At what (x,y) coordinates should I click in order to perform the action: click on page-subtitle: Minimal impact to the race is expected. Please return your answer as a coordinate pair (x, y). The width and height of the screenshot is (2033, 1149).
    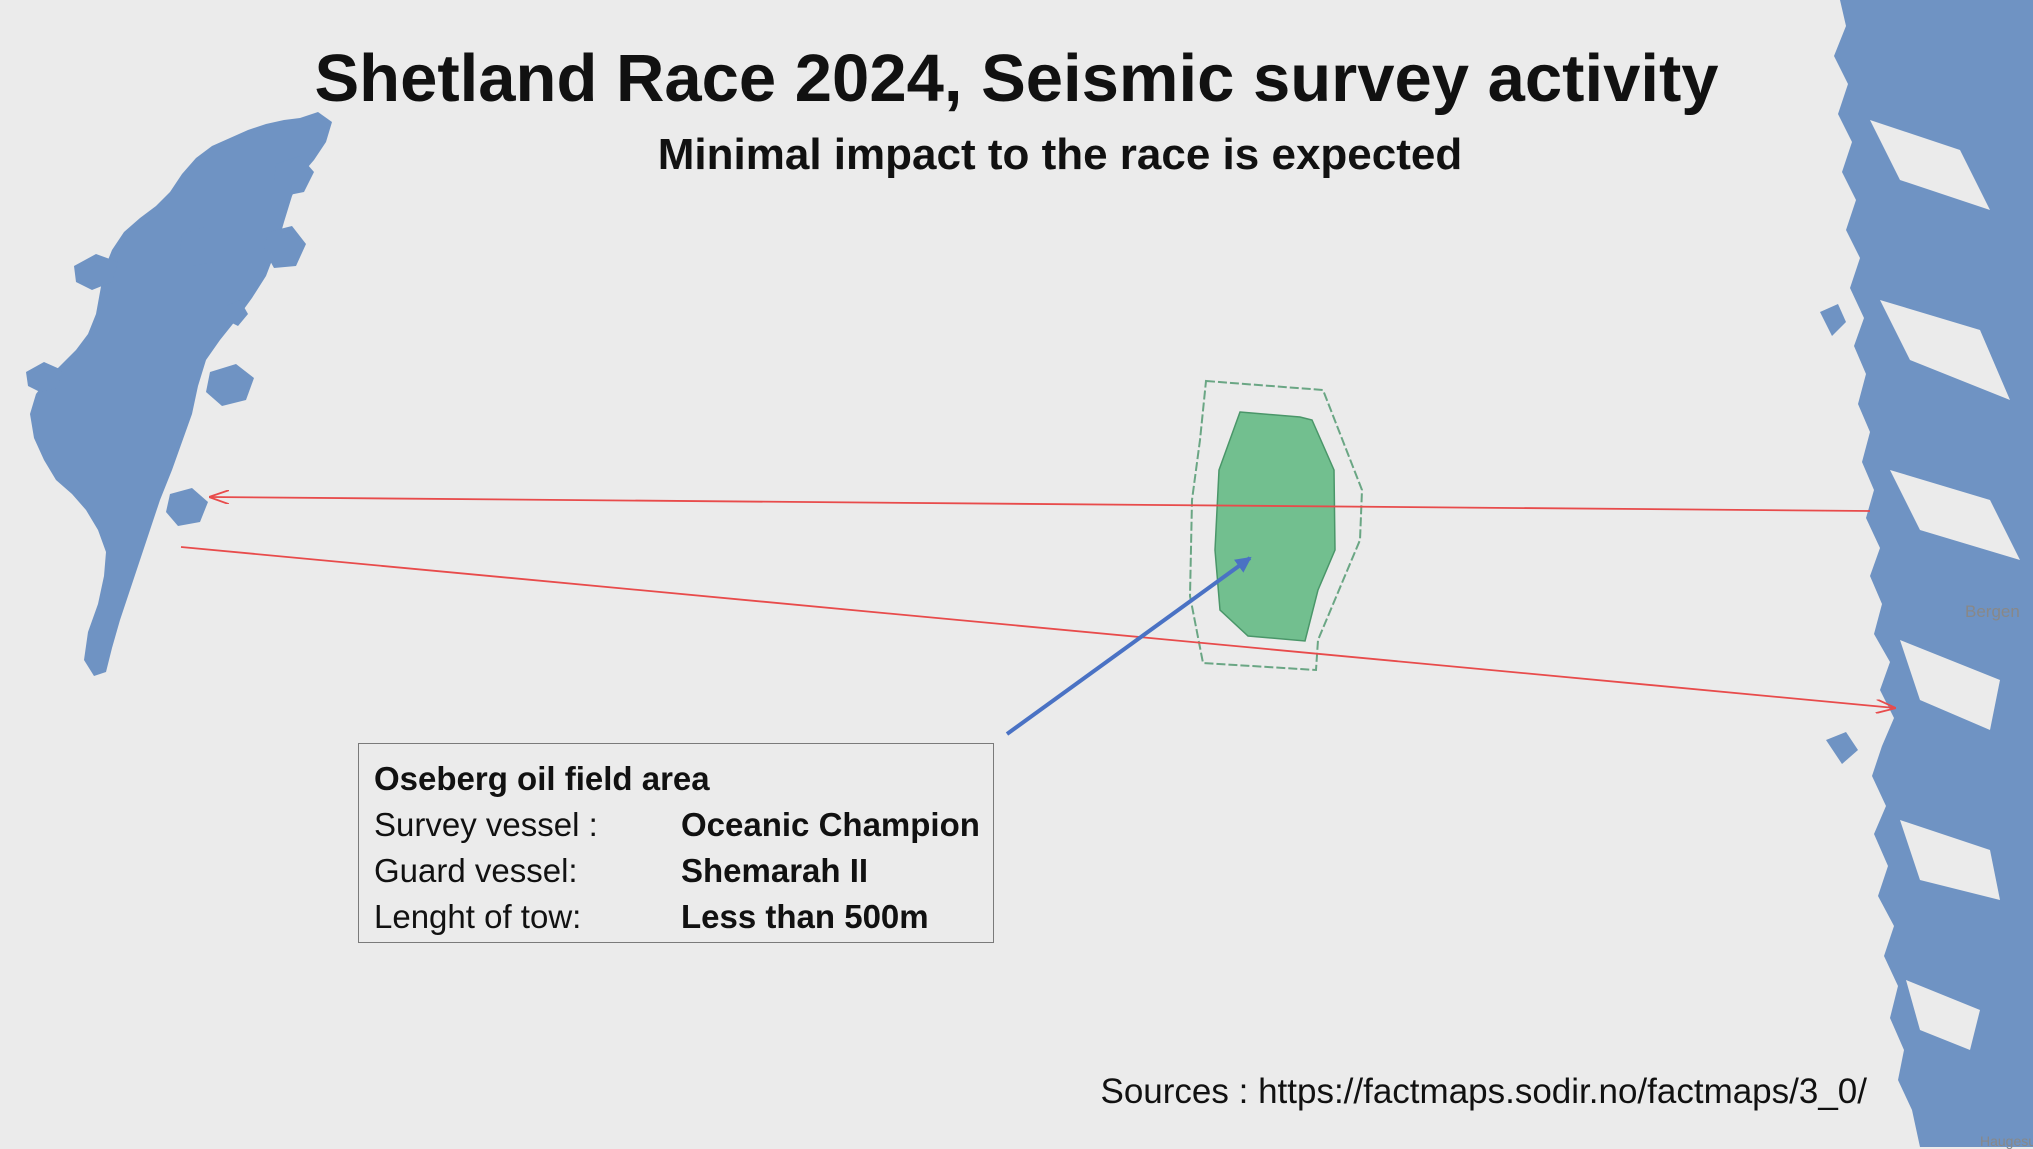
    Looking at the image, I should click on (1060, 154).